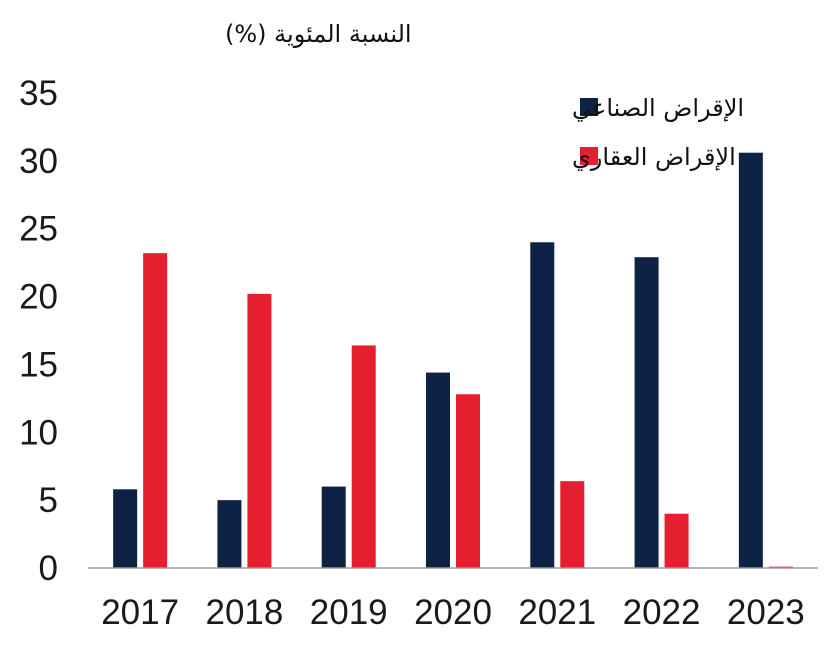 The height and width of the screenshot is (650, 840). I want to click on bar-real-estate-2022, so click(676, 540).